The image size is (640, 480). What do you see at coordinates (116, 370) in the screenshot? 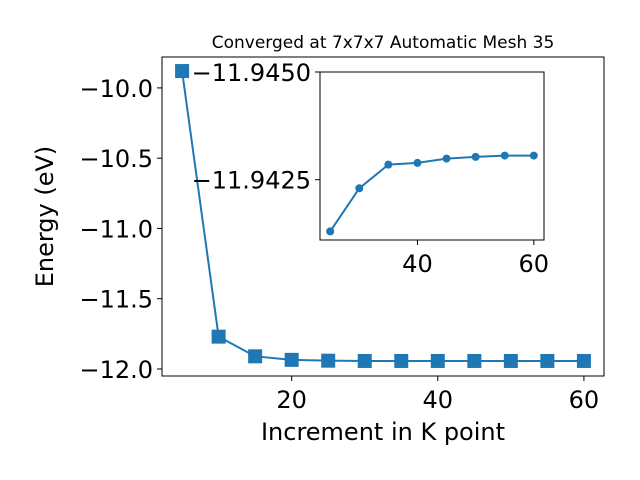
I see `y-tick-label: −12.0` at bounding box center [116, 370].